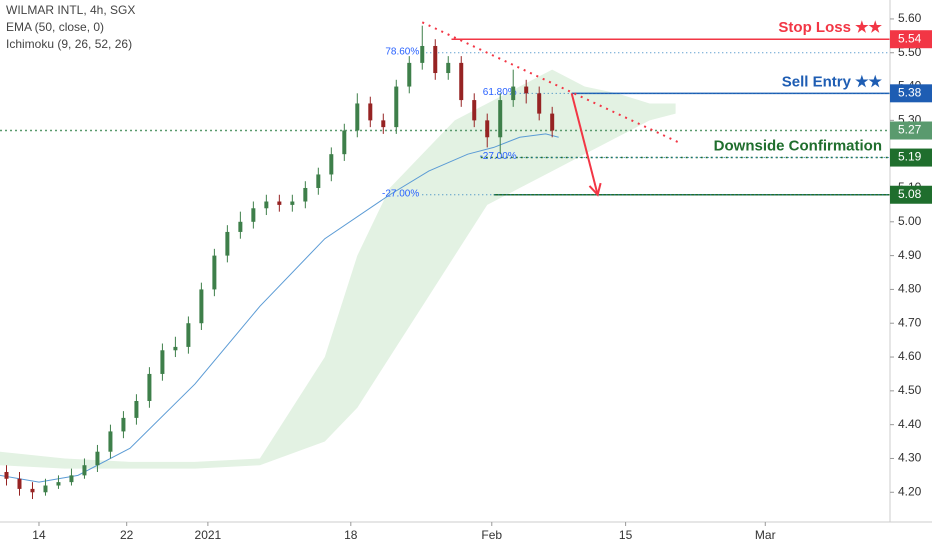 This screenshot has height=550, width=932. What do you see at coordinates (910, 322) in the screenshot?
I see `y-tick-label: 4.70` at bounding box center [910, 322].